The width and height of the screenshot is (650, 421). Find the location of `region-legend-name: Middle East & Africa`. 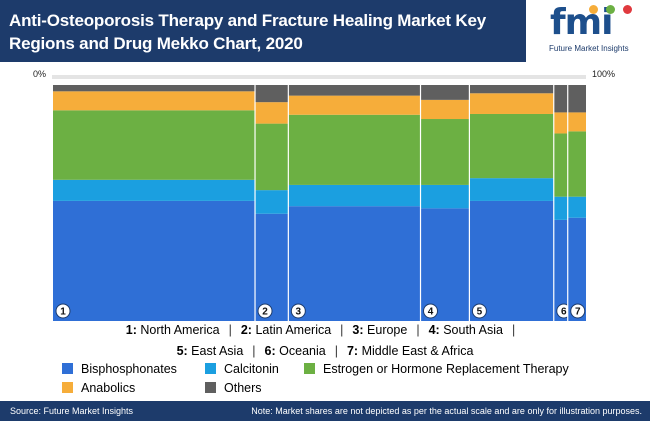

region-legend-name: Middle East & Africa is located at coordinates (417, 351).